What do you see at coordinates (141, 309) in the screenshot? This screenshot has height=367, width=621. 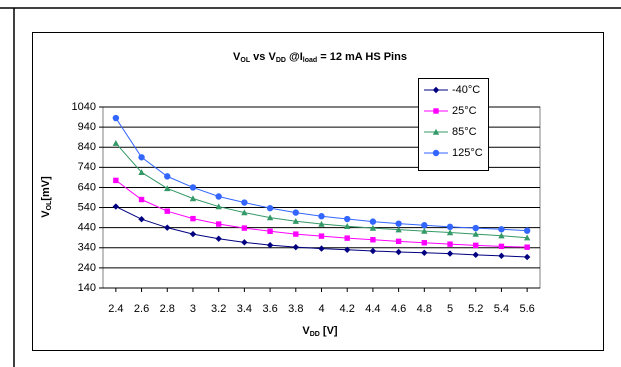 I see `x-tick-label: 2.6` at bounding box center [141, 309].